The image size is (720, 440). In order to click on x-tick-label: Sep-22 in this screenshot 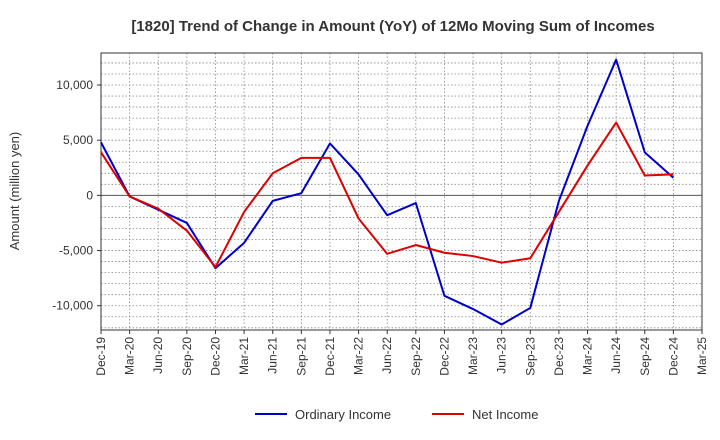, I will do `click(416, 356)`.